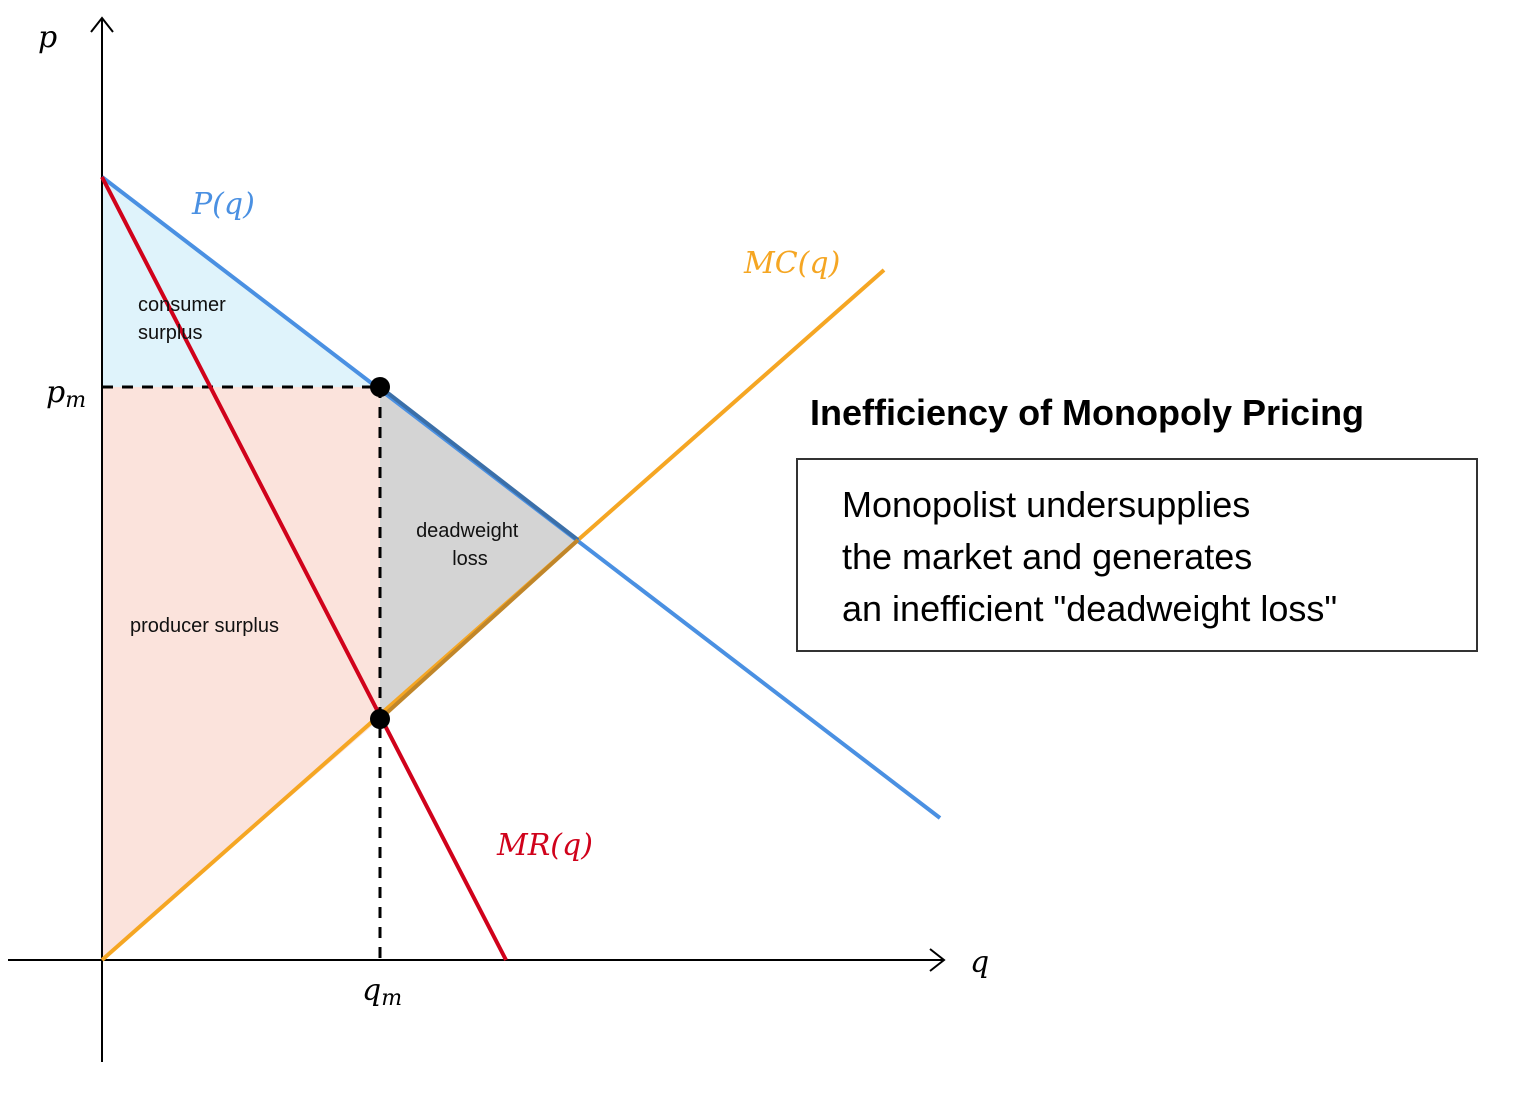 The image size is (1516, 1118). I want to click on mr-mc-intersection-point, so click(380, 719).